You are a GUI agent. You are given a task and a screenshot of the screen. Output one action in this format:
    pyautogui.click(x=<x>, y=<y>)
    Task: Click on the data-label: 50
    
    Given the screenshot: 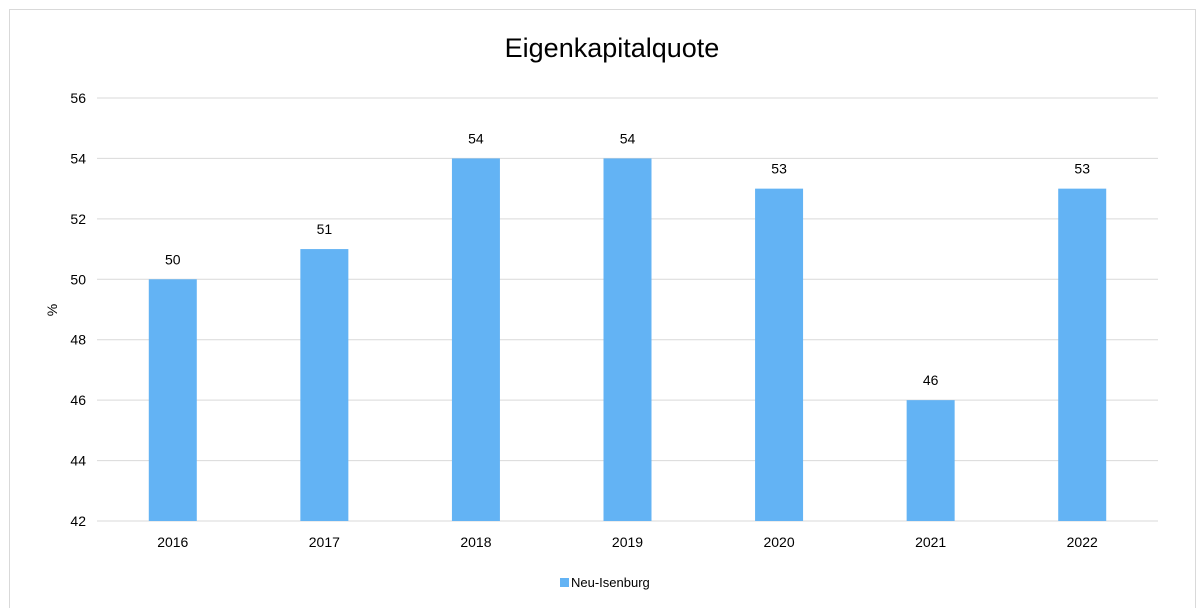 What is the action you would take?
    pyautogui.click(x=173, y=259)
    